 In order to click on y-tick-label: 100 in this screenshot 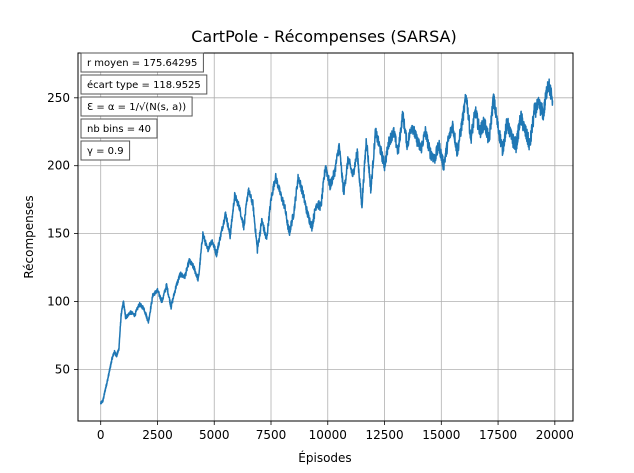, I will do `click(58, 302)`.